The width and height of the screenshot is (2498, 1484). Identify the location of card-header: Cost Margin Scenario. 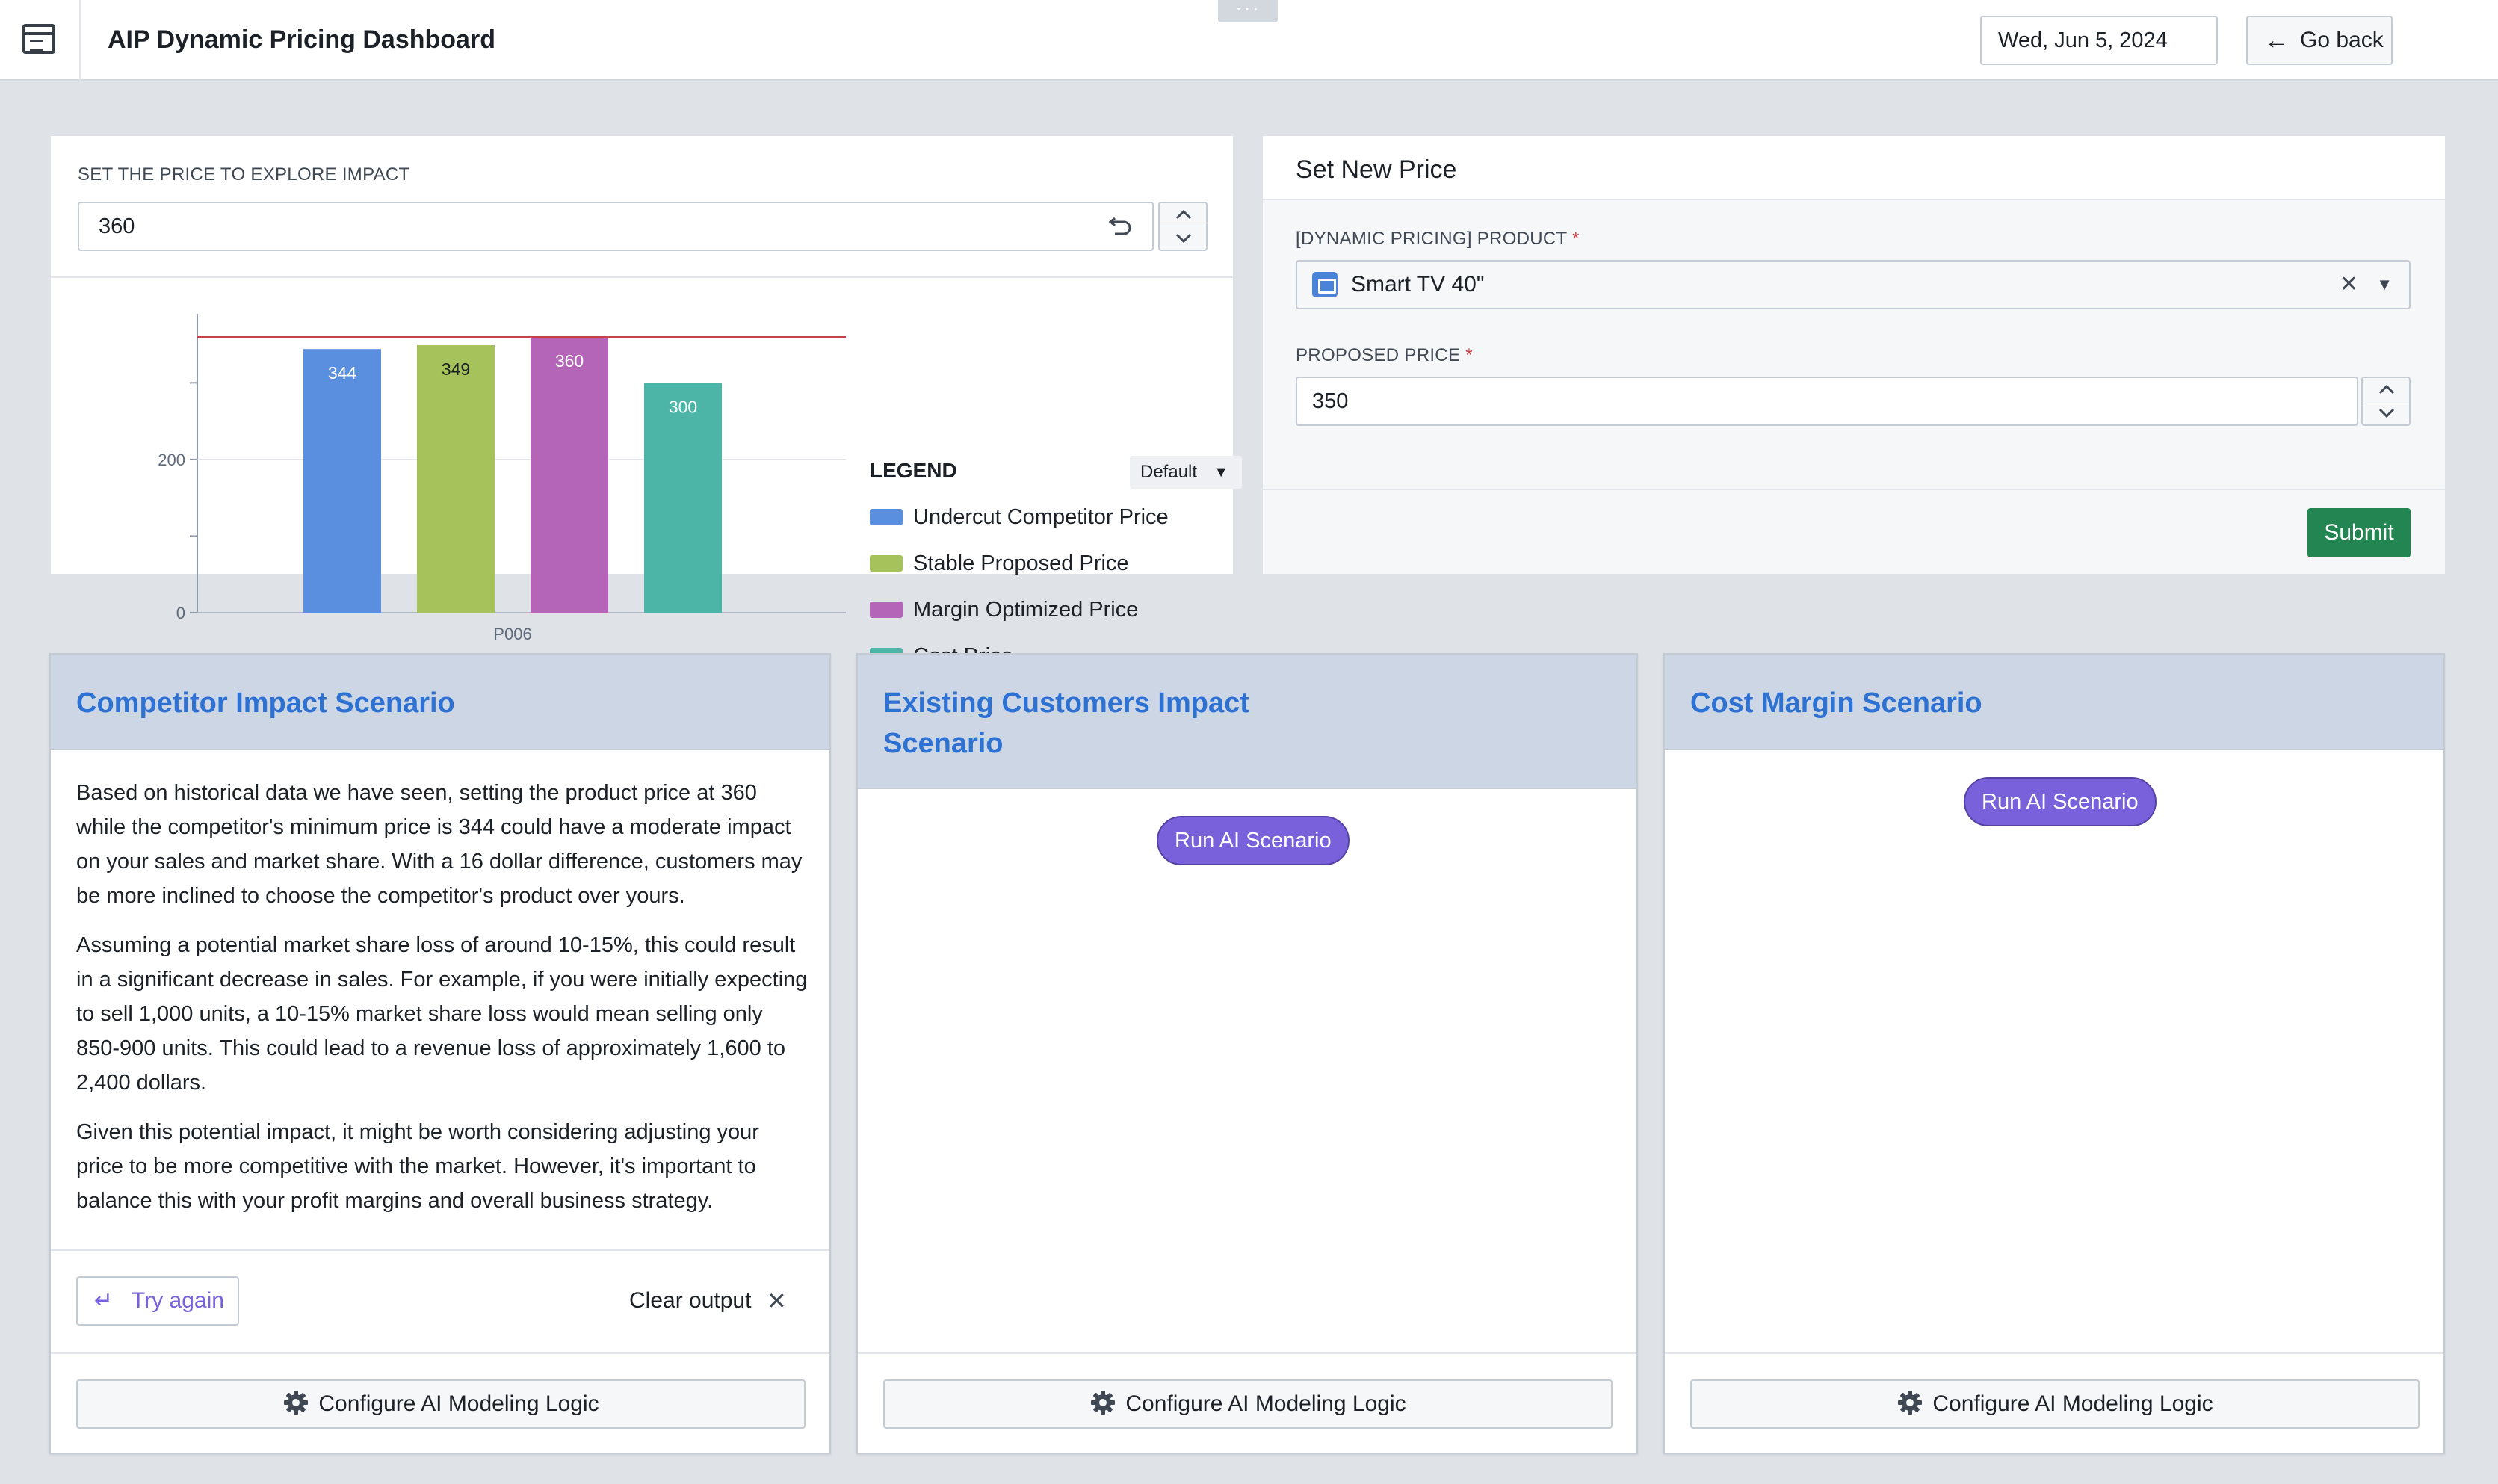
(2054, 703).